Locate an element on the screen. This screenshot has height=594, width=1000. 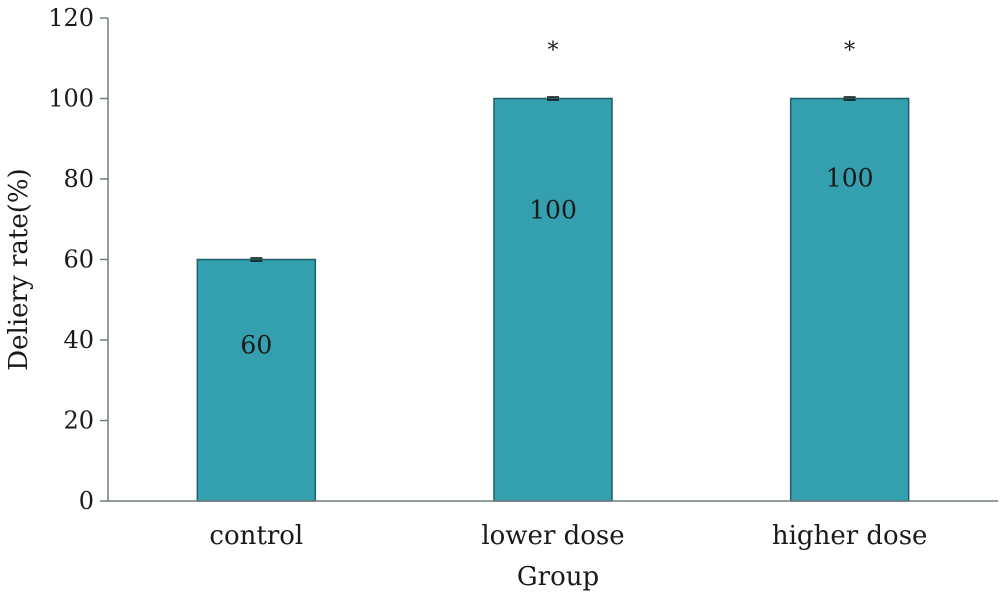
x-category-label: control is located at coordinates (256, 536).